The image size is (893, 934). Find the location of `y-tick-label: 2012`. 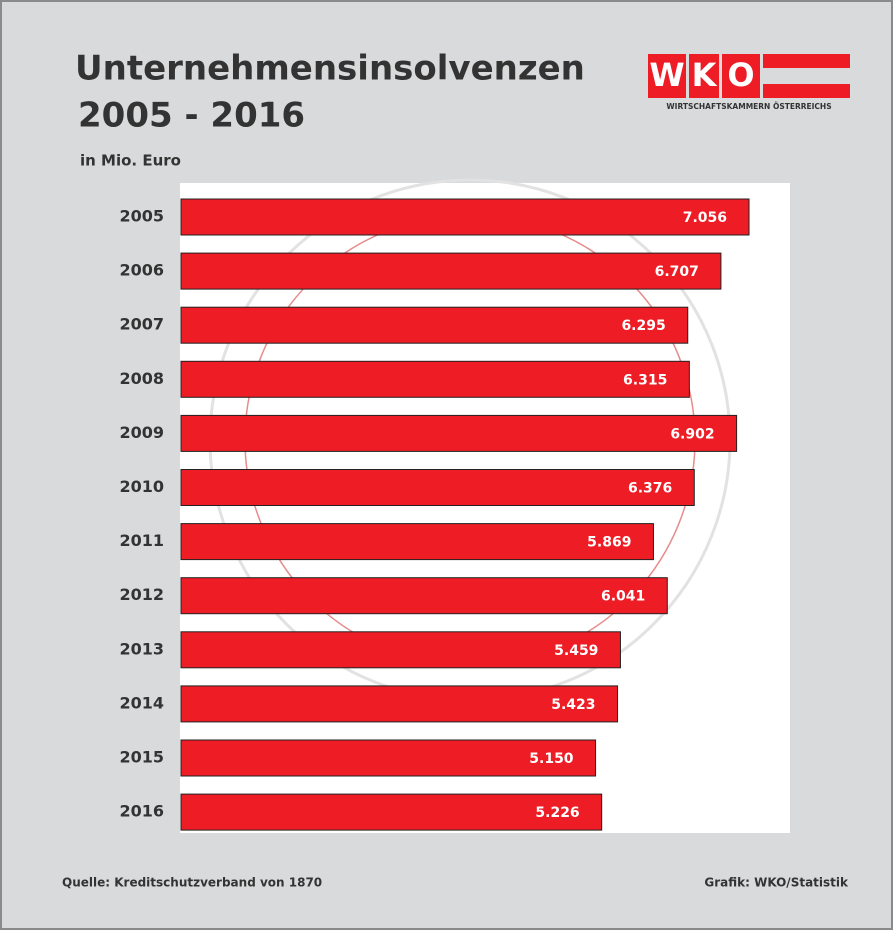

y-tick-label: 2012 is located at coordinates (141, 594).